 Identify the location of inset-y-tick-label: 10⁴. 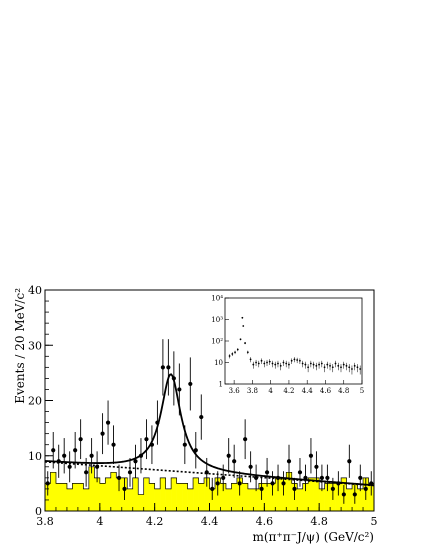
(217, 299).